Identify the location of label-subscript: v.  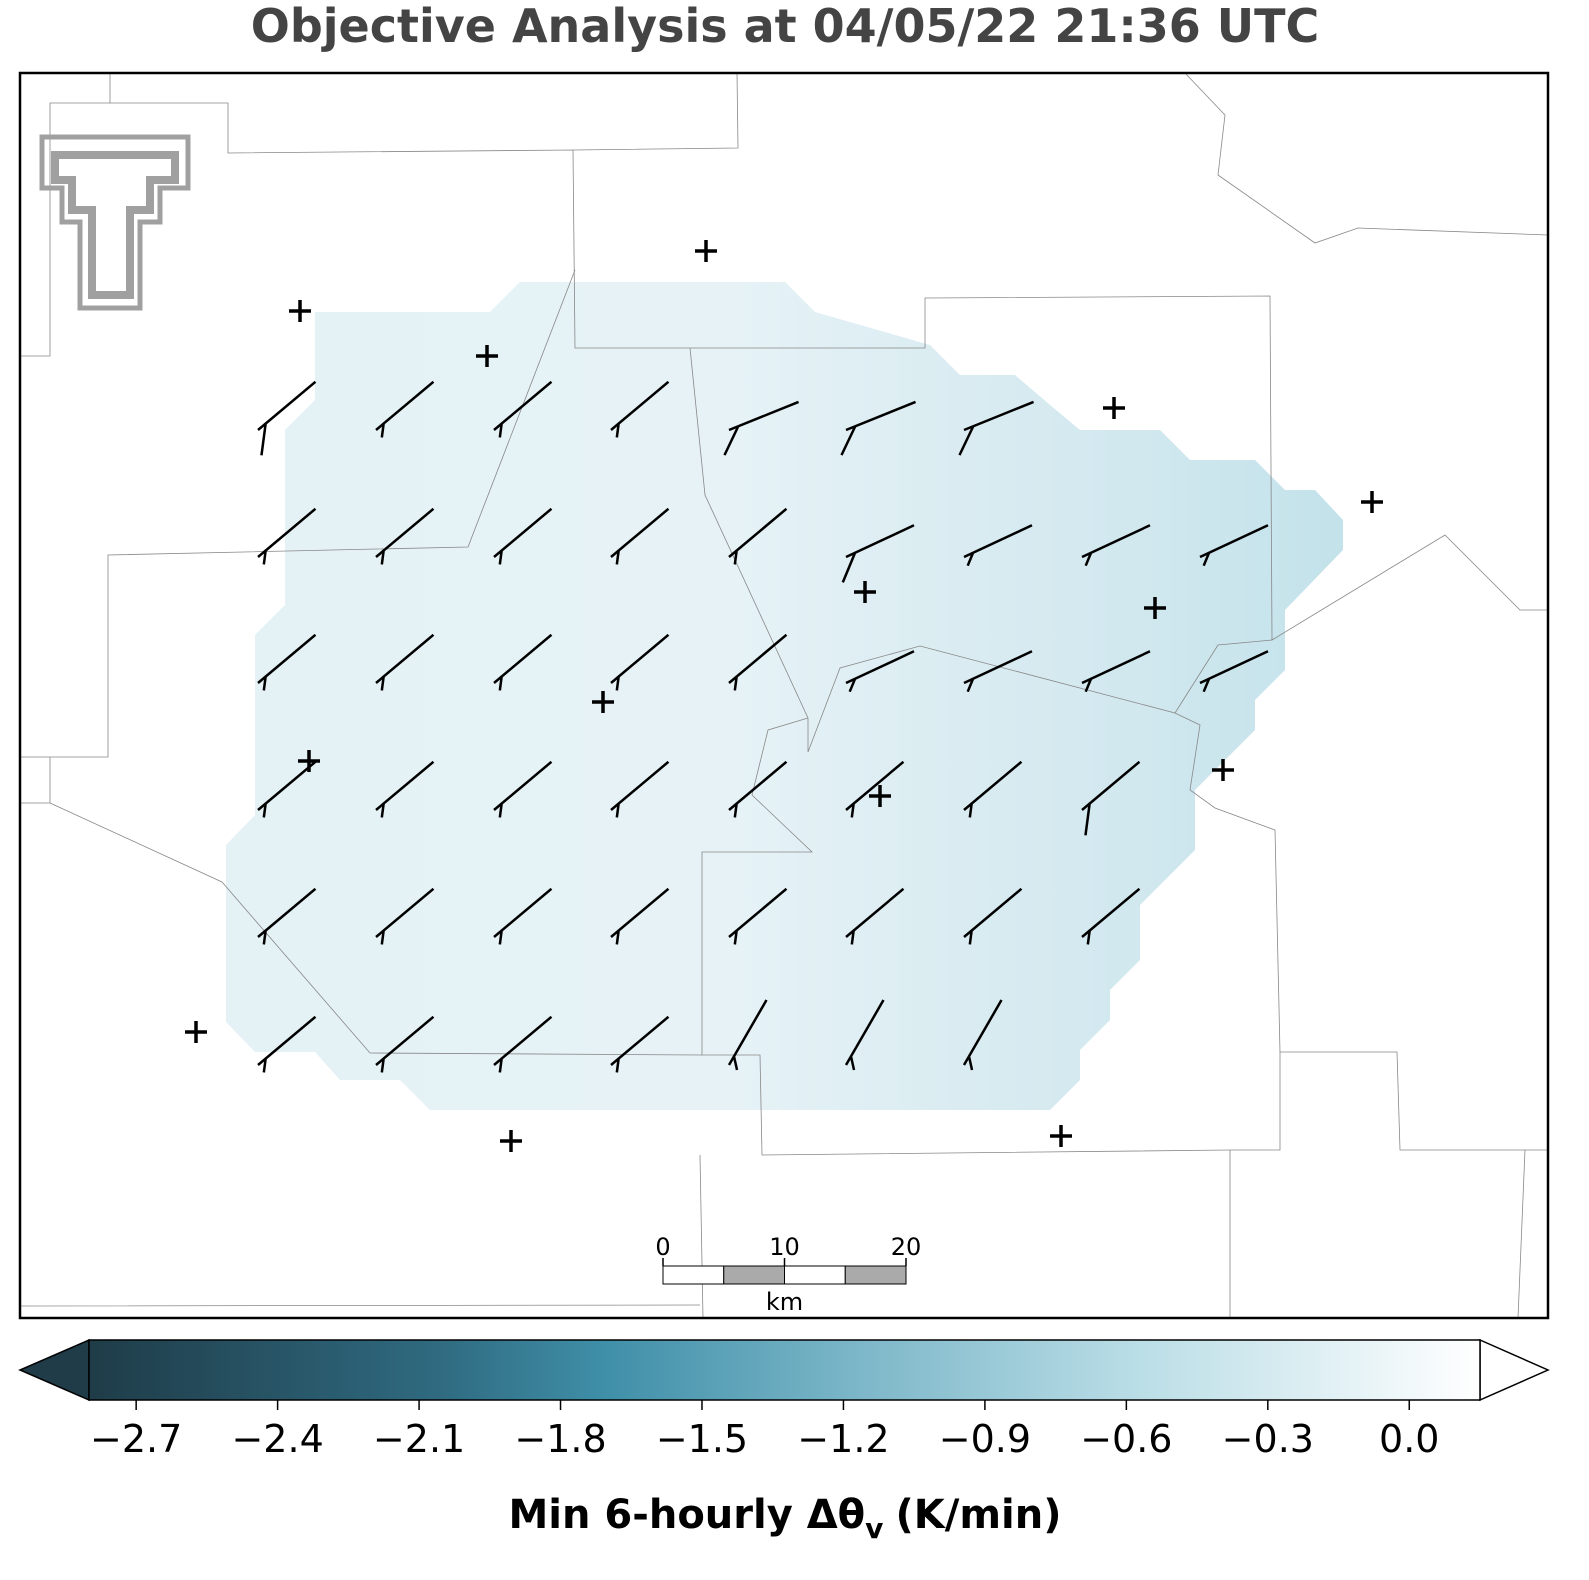
(874, 1528).